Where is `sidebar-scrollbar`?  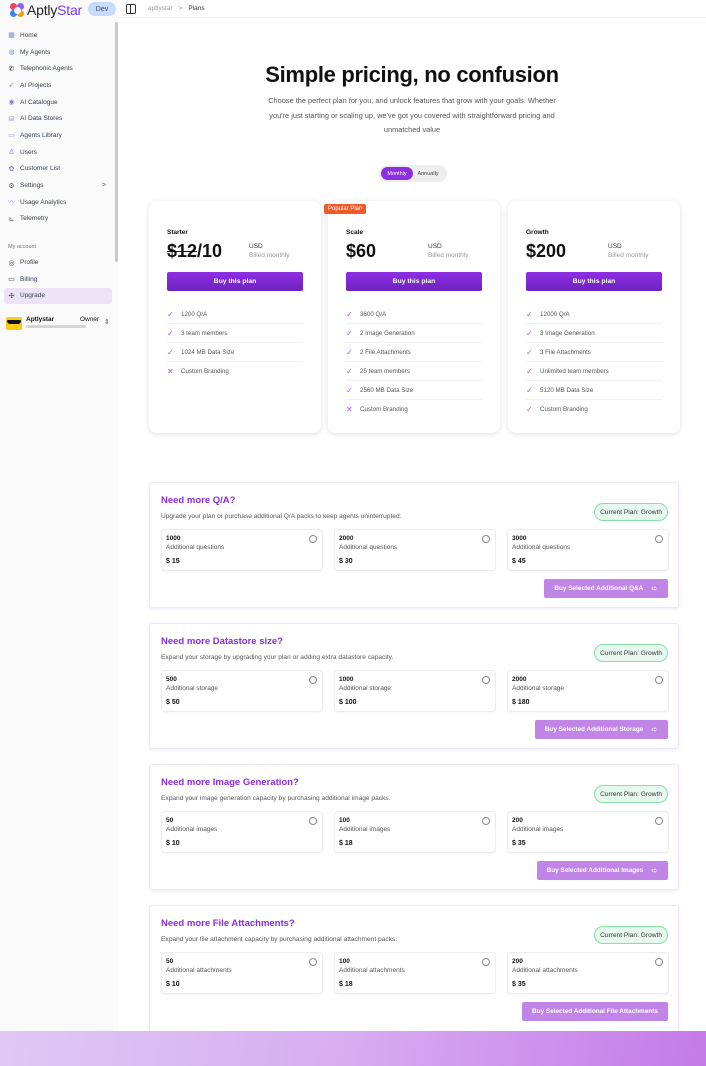
sidebar-scrollbar is located at coordinates (116, 142).